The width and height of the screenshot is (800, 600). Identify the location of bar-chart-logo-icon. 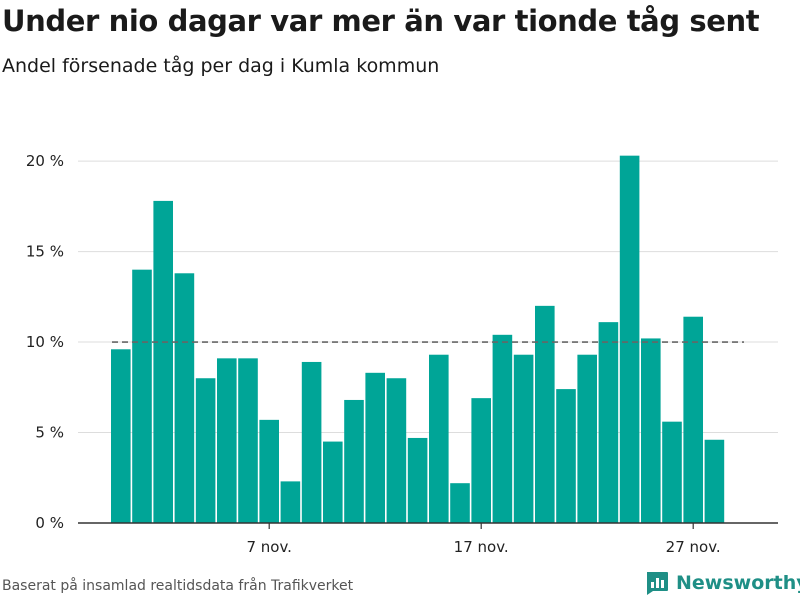
(657, 583).